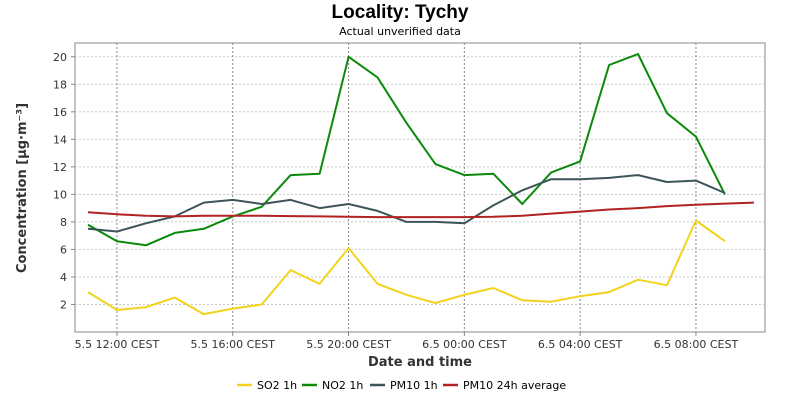 Image resolution: width=800 pixels, height=400 pixels. Describe the element at coordinates (464, 344) in the screenshot. I see `x-tick-label: 6.5 00:00 CEST` at that location.